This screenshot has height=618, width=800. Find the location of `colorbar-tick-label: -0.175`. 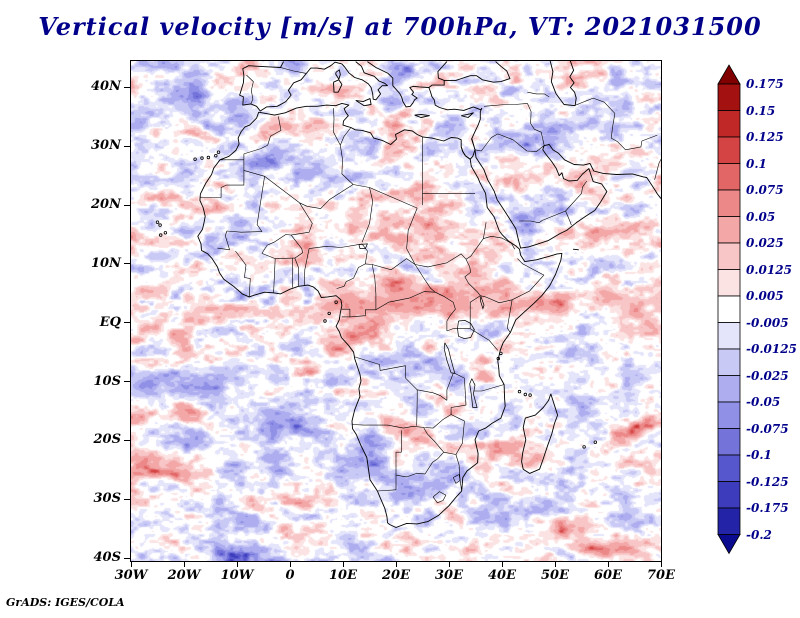

colorbar-tick-label: -0.175 is located at coordinates (767, 508).